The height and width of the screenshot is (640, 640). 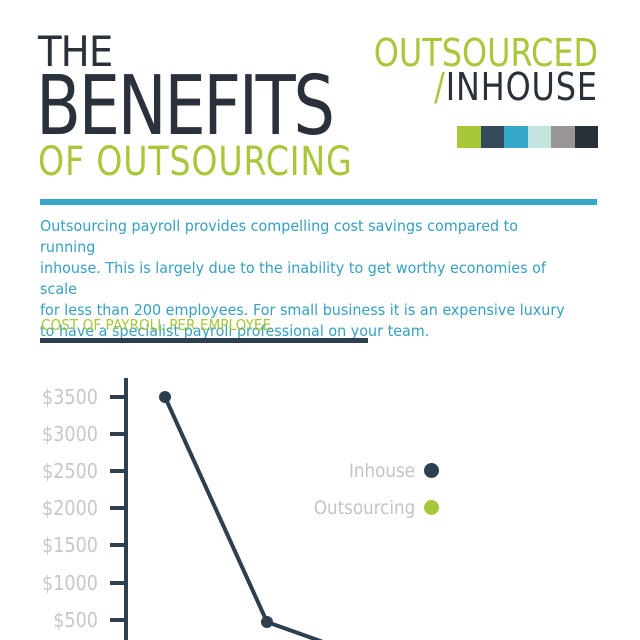 What do you see at coordinates (70, 471) in the screenshot?
I see `y-tick-label: $2500` at bounding box center [70, 471].